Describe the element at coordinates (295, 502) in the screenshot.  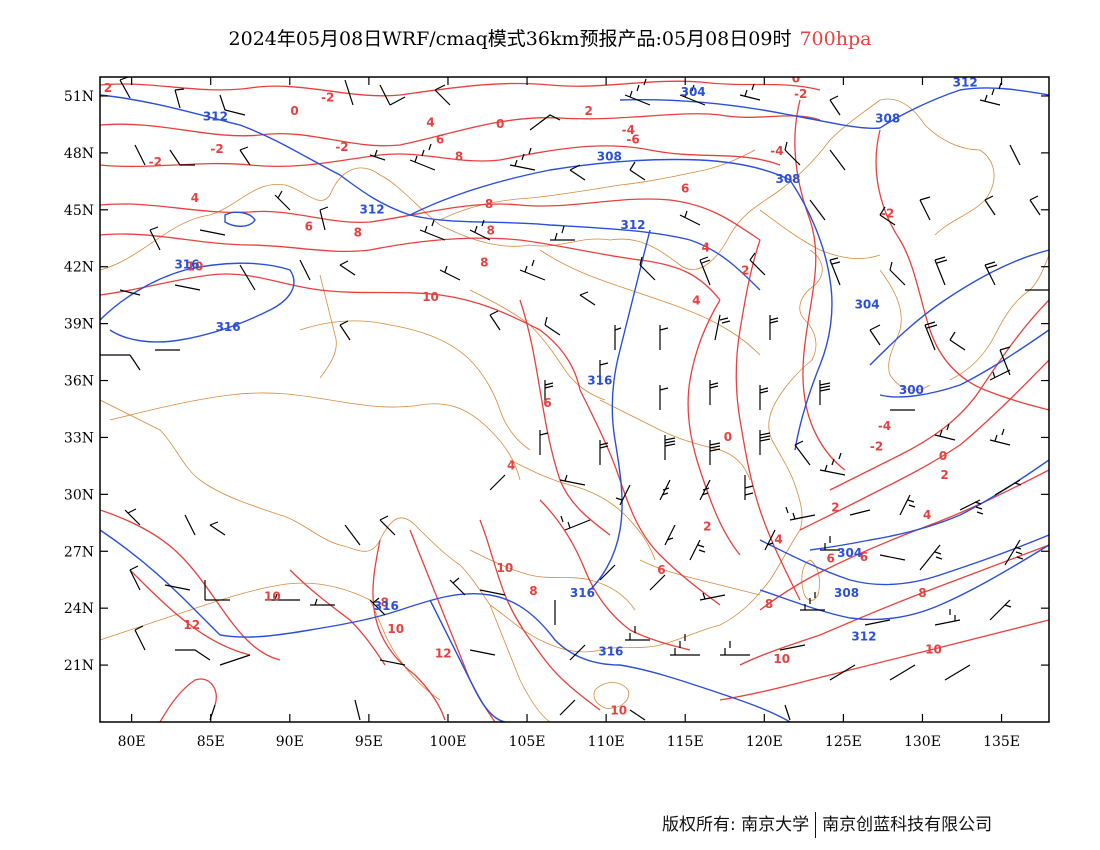
I see `china-border-west` at that location.